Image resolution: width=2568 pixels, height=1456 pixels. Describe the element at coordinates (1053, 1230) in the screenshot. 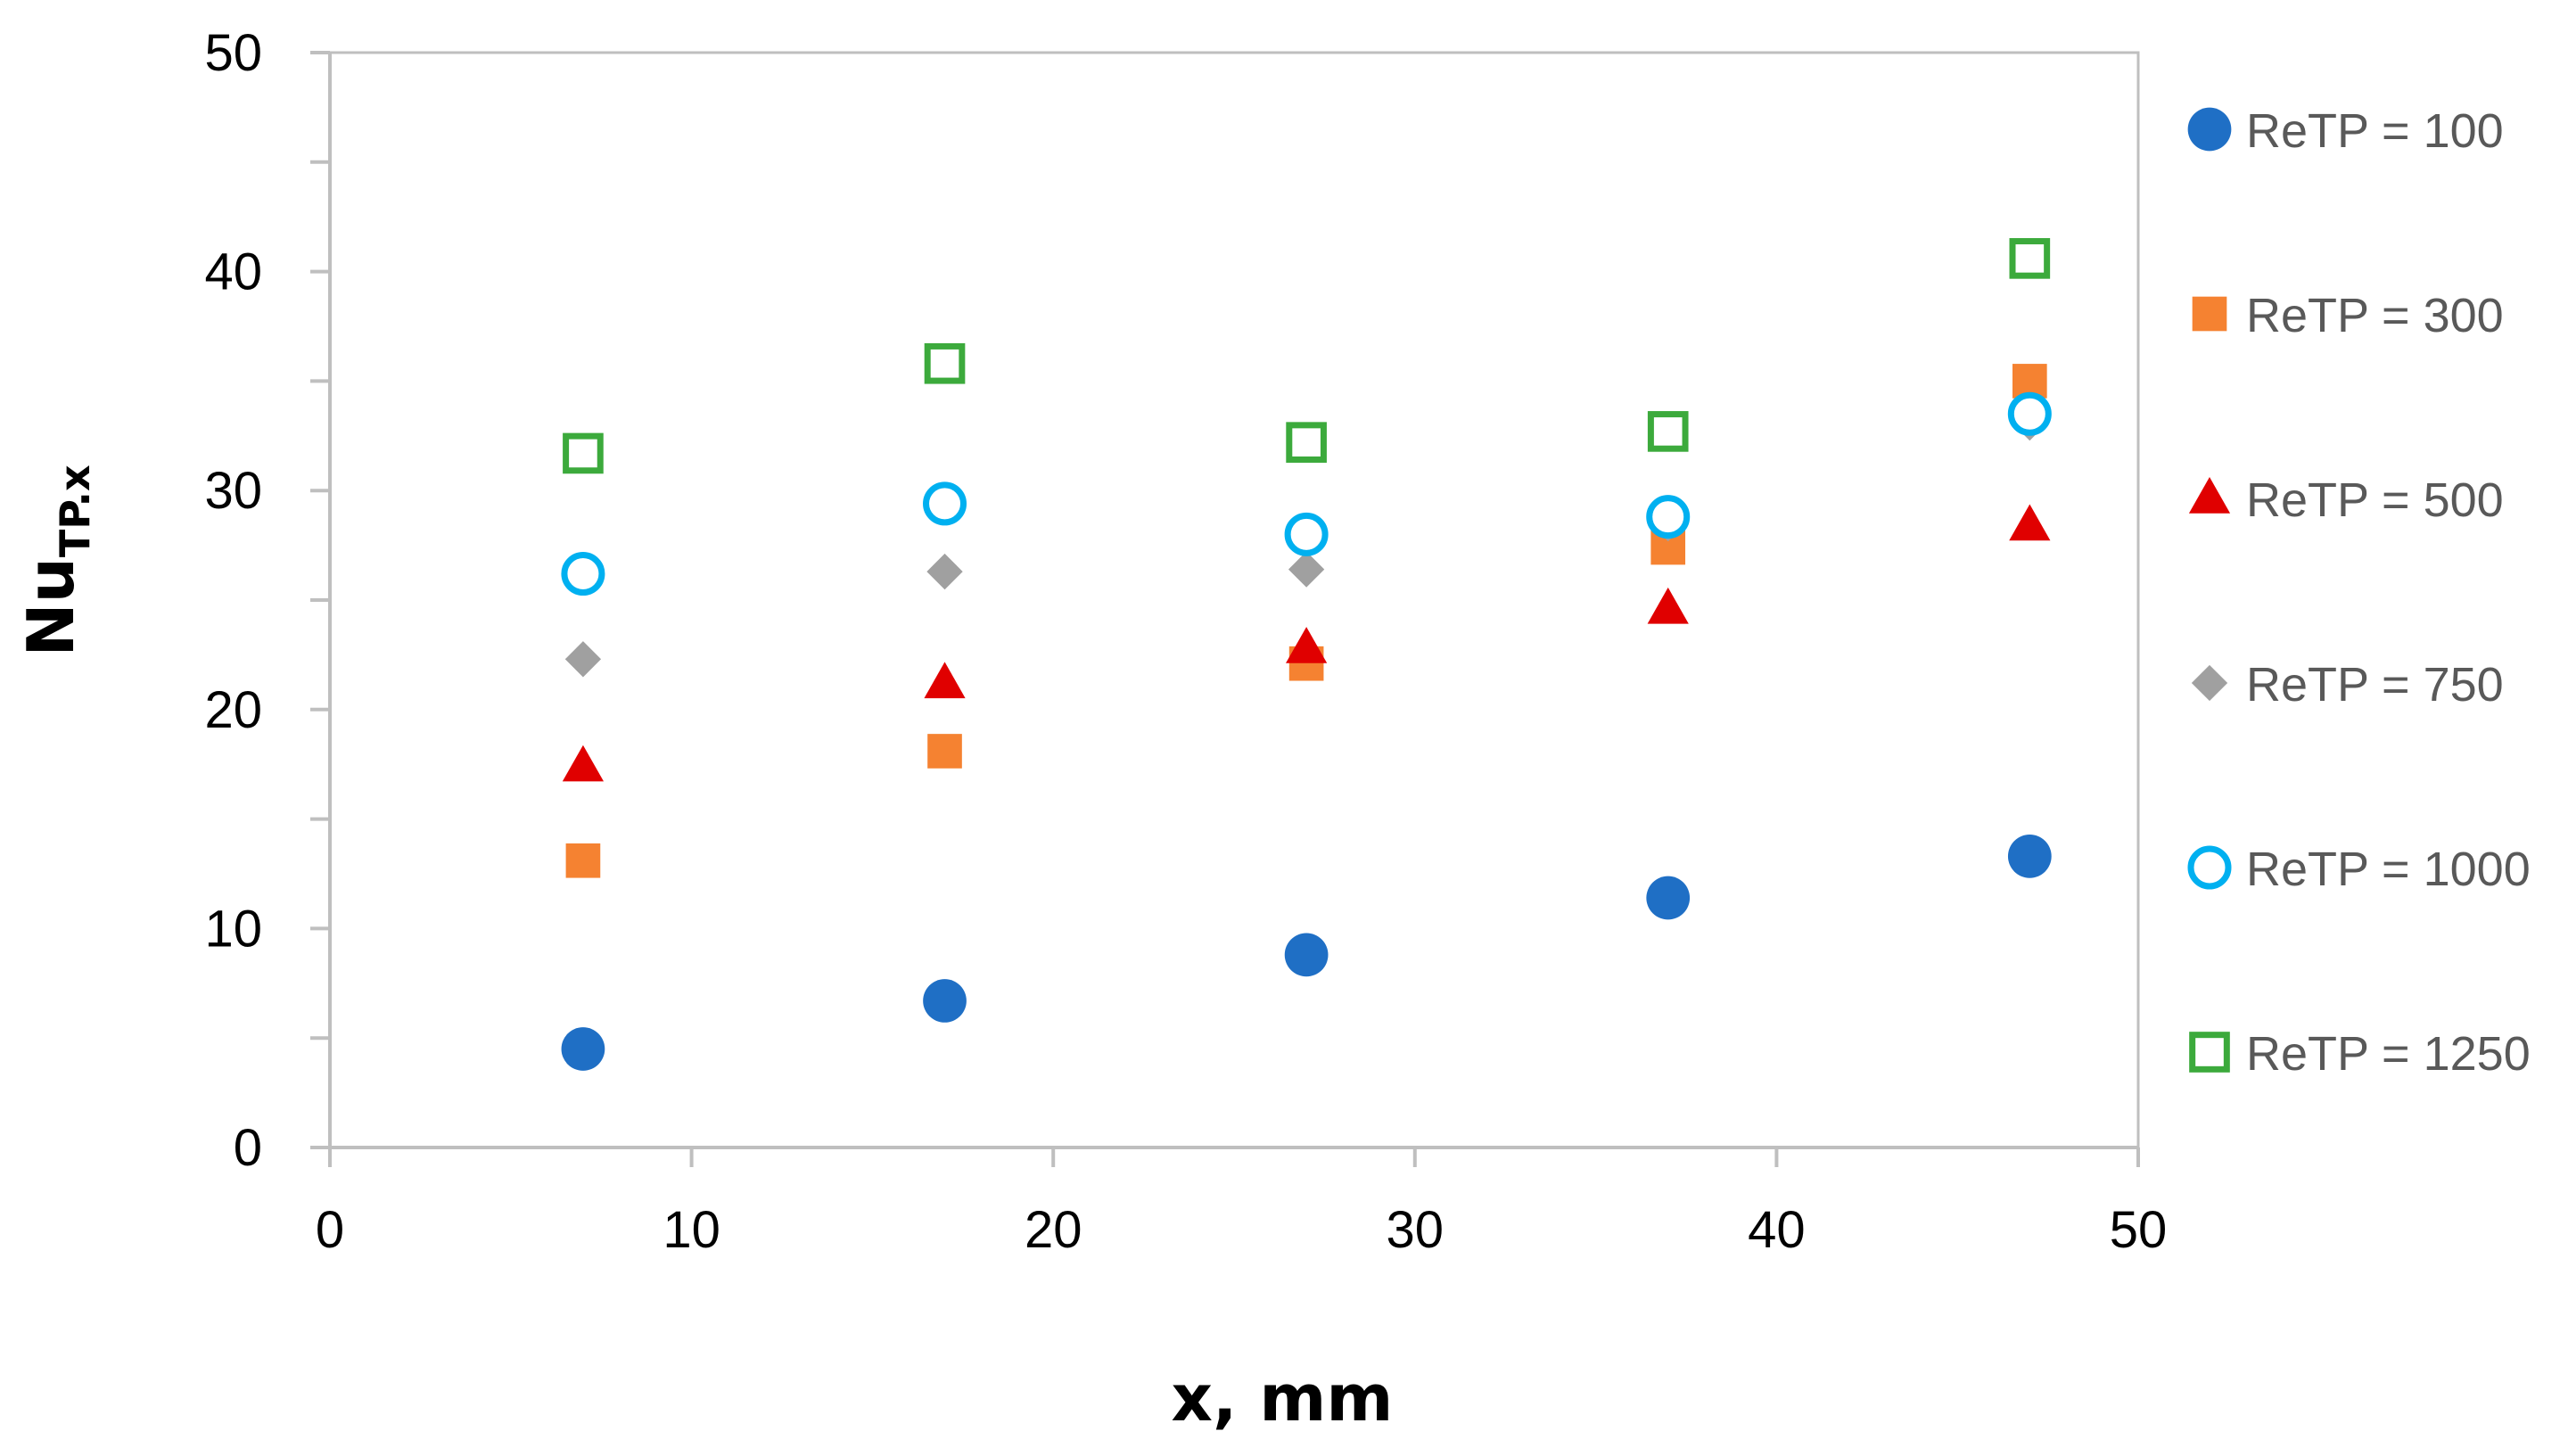

I see `x-tick-label: 20` at that location.